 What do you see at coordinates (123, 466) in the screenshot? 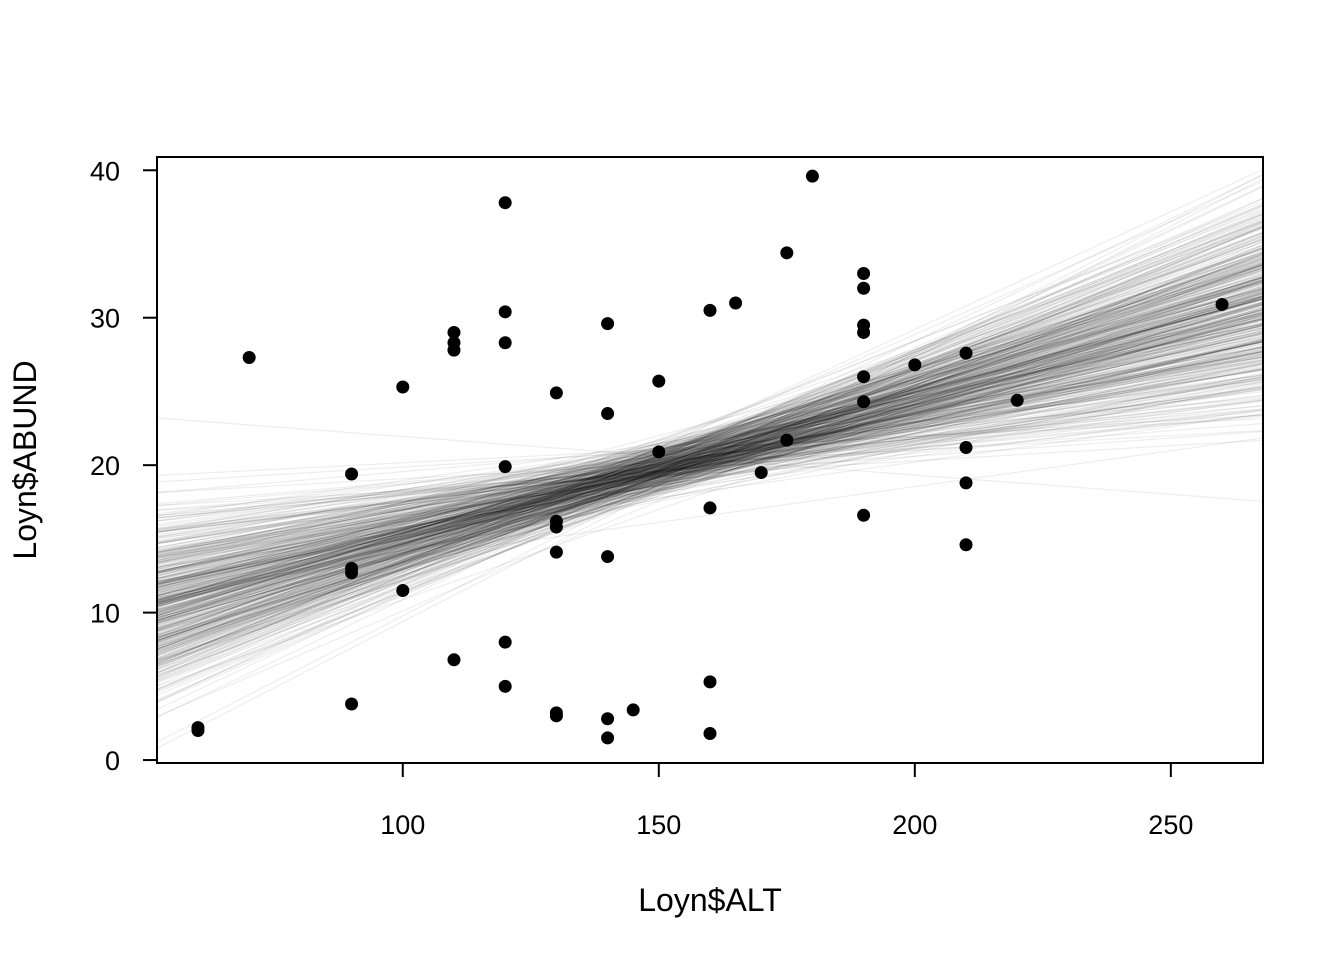
I see `y-axis-ticks: 0 10 20 30 40` at bounding box center [123, 466].